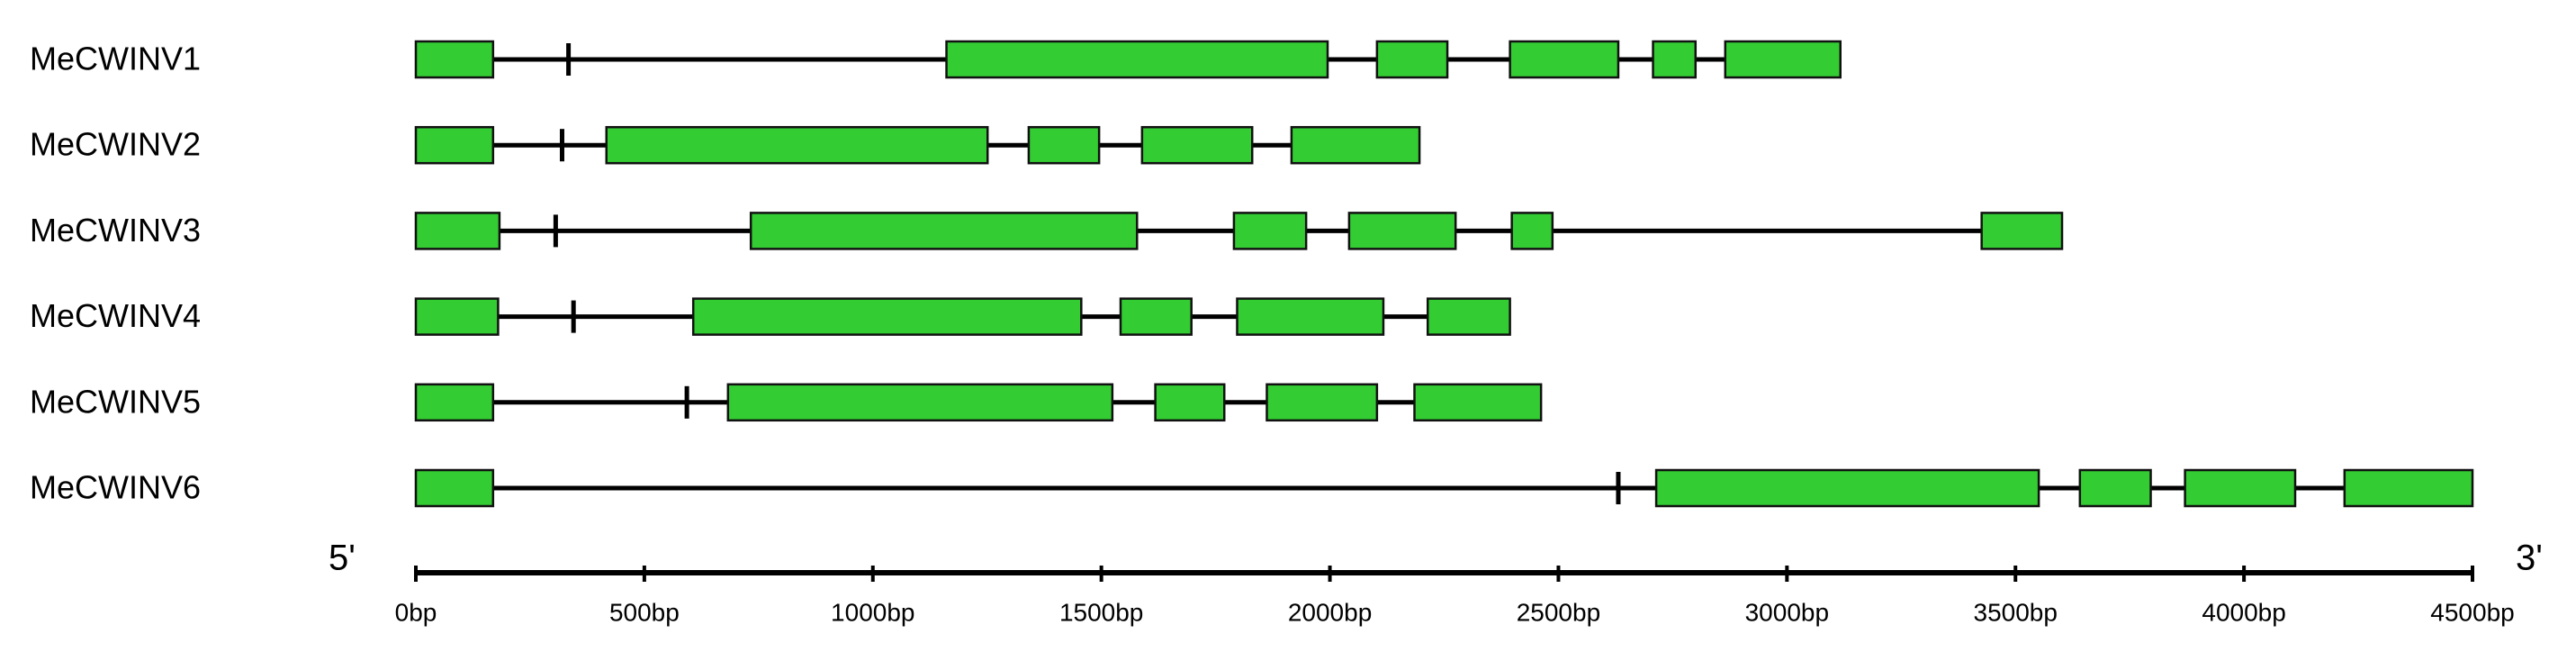 This screenshot has width=2576, height=652. What do you see at coordinates (116, 487) in the screenshot?
I see `gene-name: MeCWINV6` at bounding box center [116, 487].